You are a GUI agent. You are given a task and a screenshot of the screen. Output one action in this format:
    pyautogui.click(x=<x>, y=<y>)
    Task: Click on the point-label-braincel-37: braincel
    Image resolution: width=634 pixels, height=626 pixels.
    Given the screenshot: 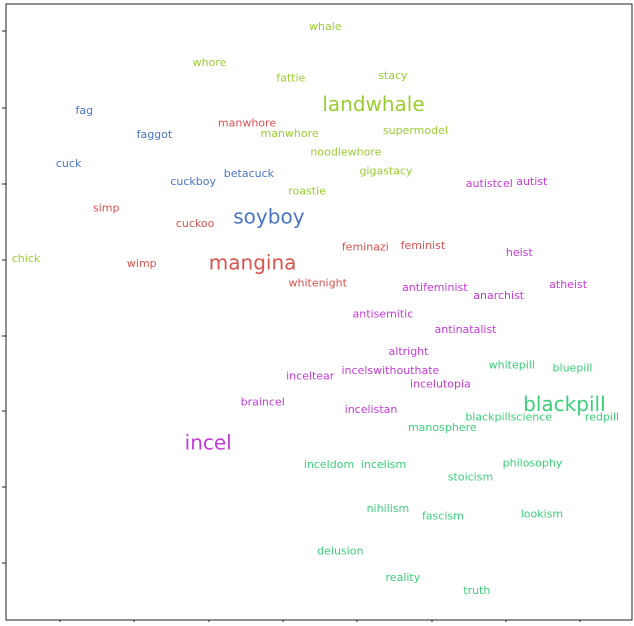 What is the action you would take?
    pyautogui.click(x=263, y=402)
    